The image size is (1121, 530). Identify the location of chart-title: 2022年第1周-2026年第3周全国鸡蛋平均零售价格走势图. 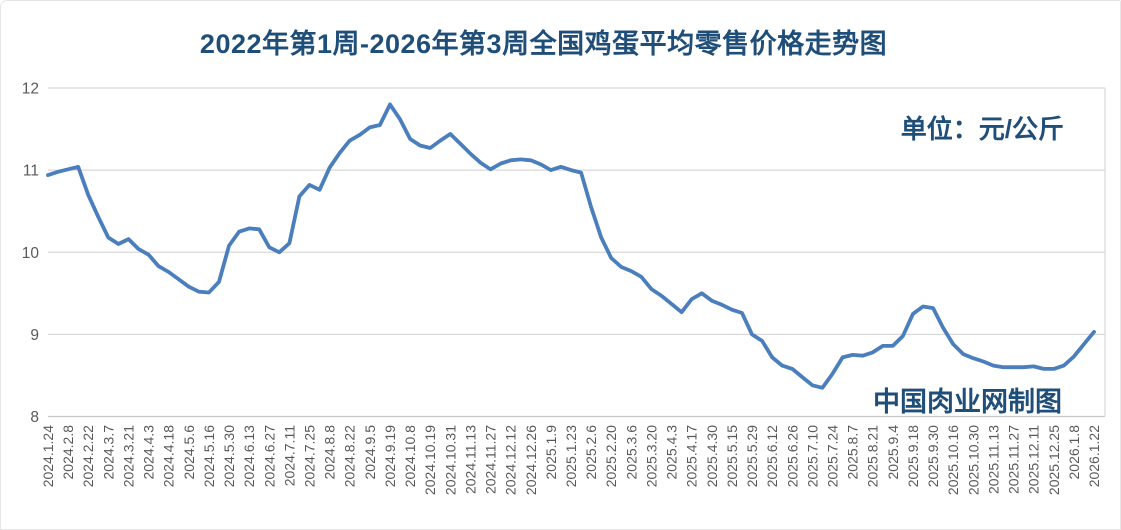
(543, 44).